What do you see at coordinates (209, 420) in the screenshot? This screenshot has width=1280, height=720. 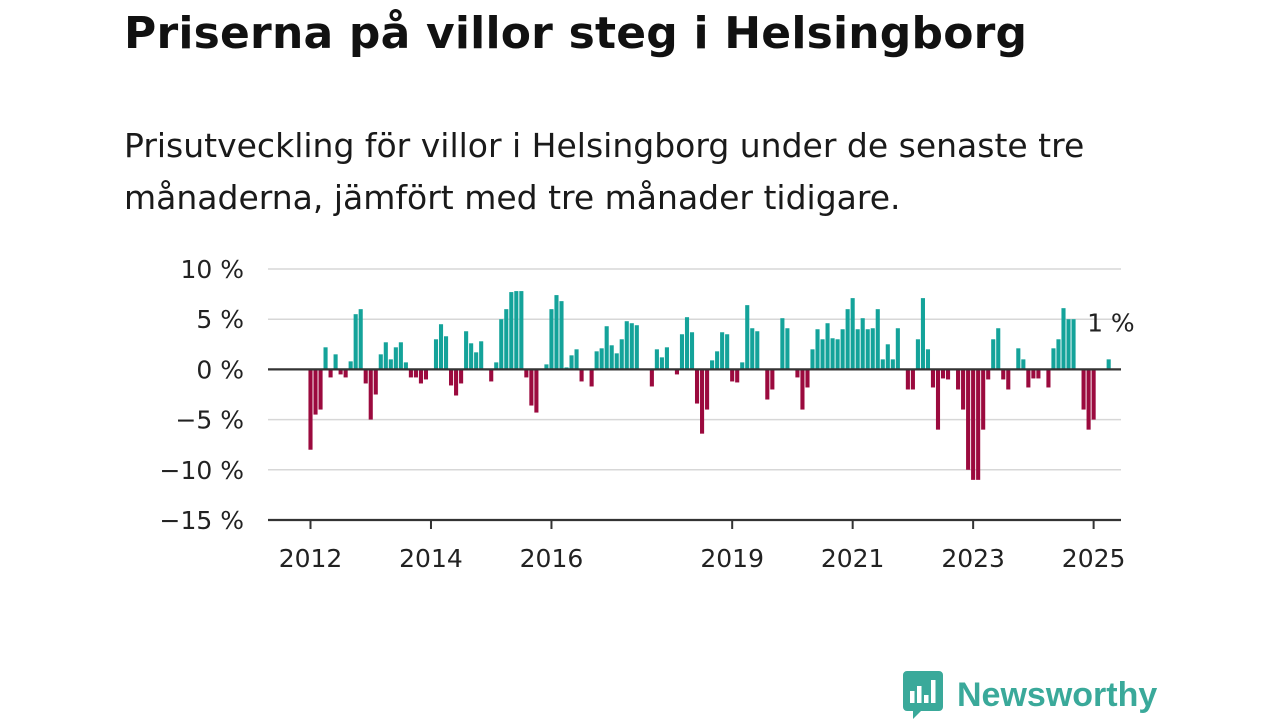 I see `y-tick-label: −5 %` at bounding box center [209, 420].